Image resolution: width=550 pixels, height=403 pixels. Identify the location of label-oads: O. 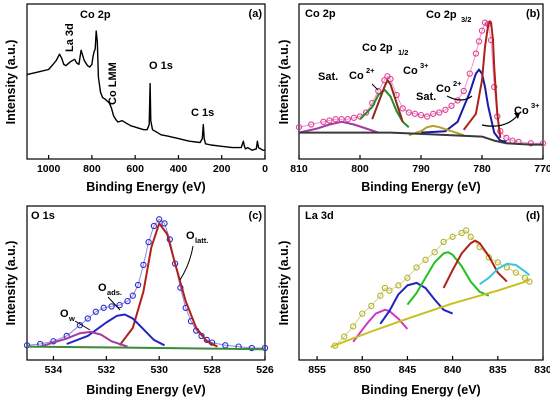
(102, 288).